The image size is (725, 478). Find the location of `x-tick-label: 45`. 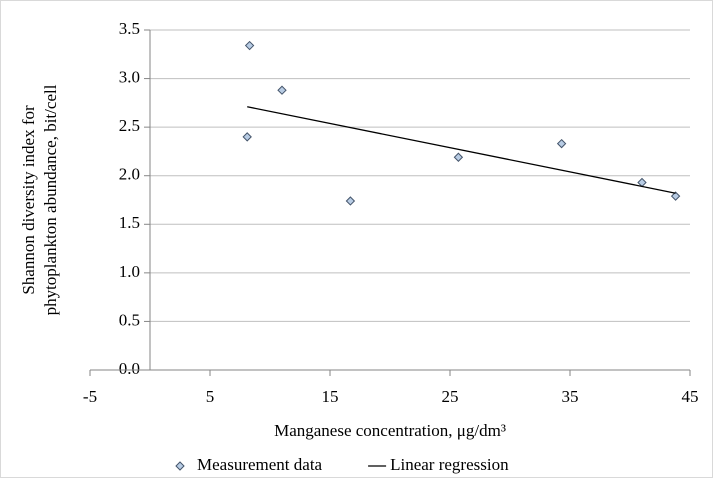

x-tick-label: 45 is located at coordinates (690, 396).